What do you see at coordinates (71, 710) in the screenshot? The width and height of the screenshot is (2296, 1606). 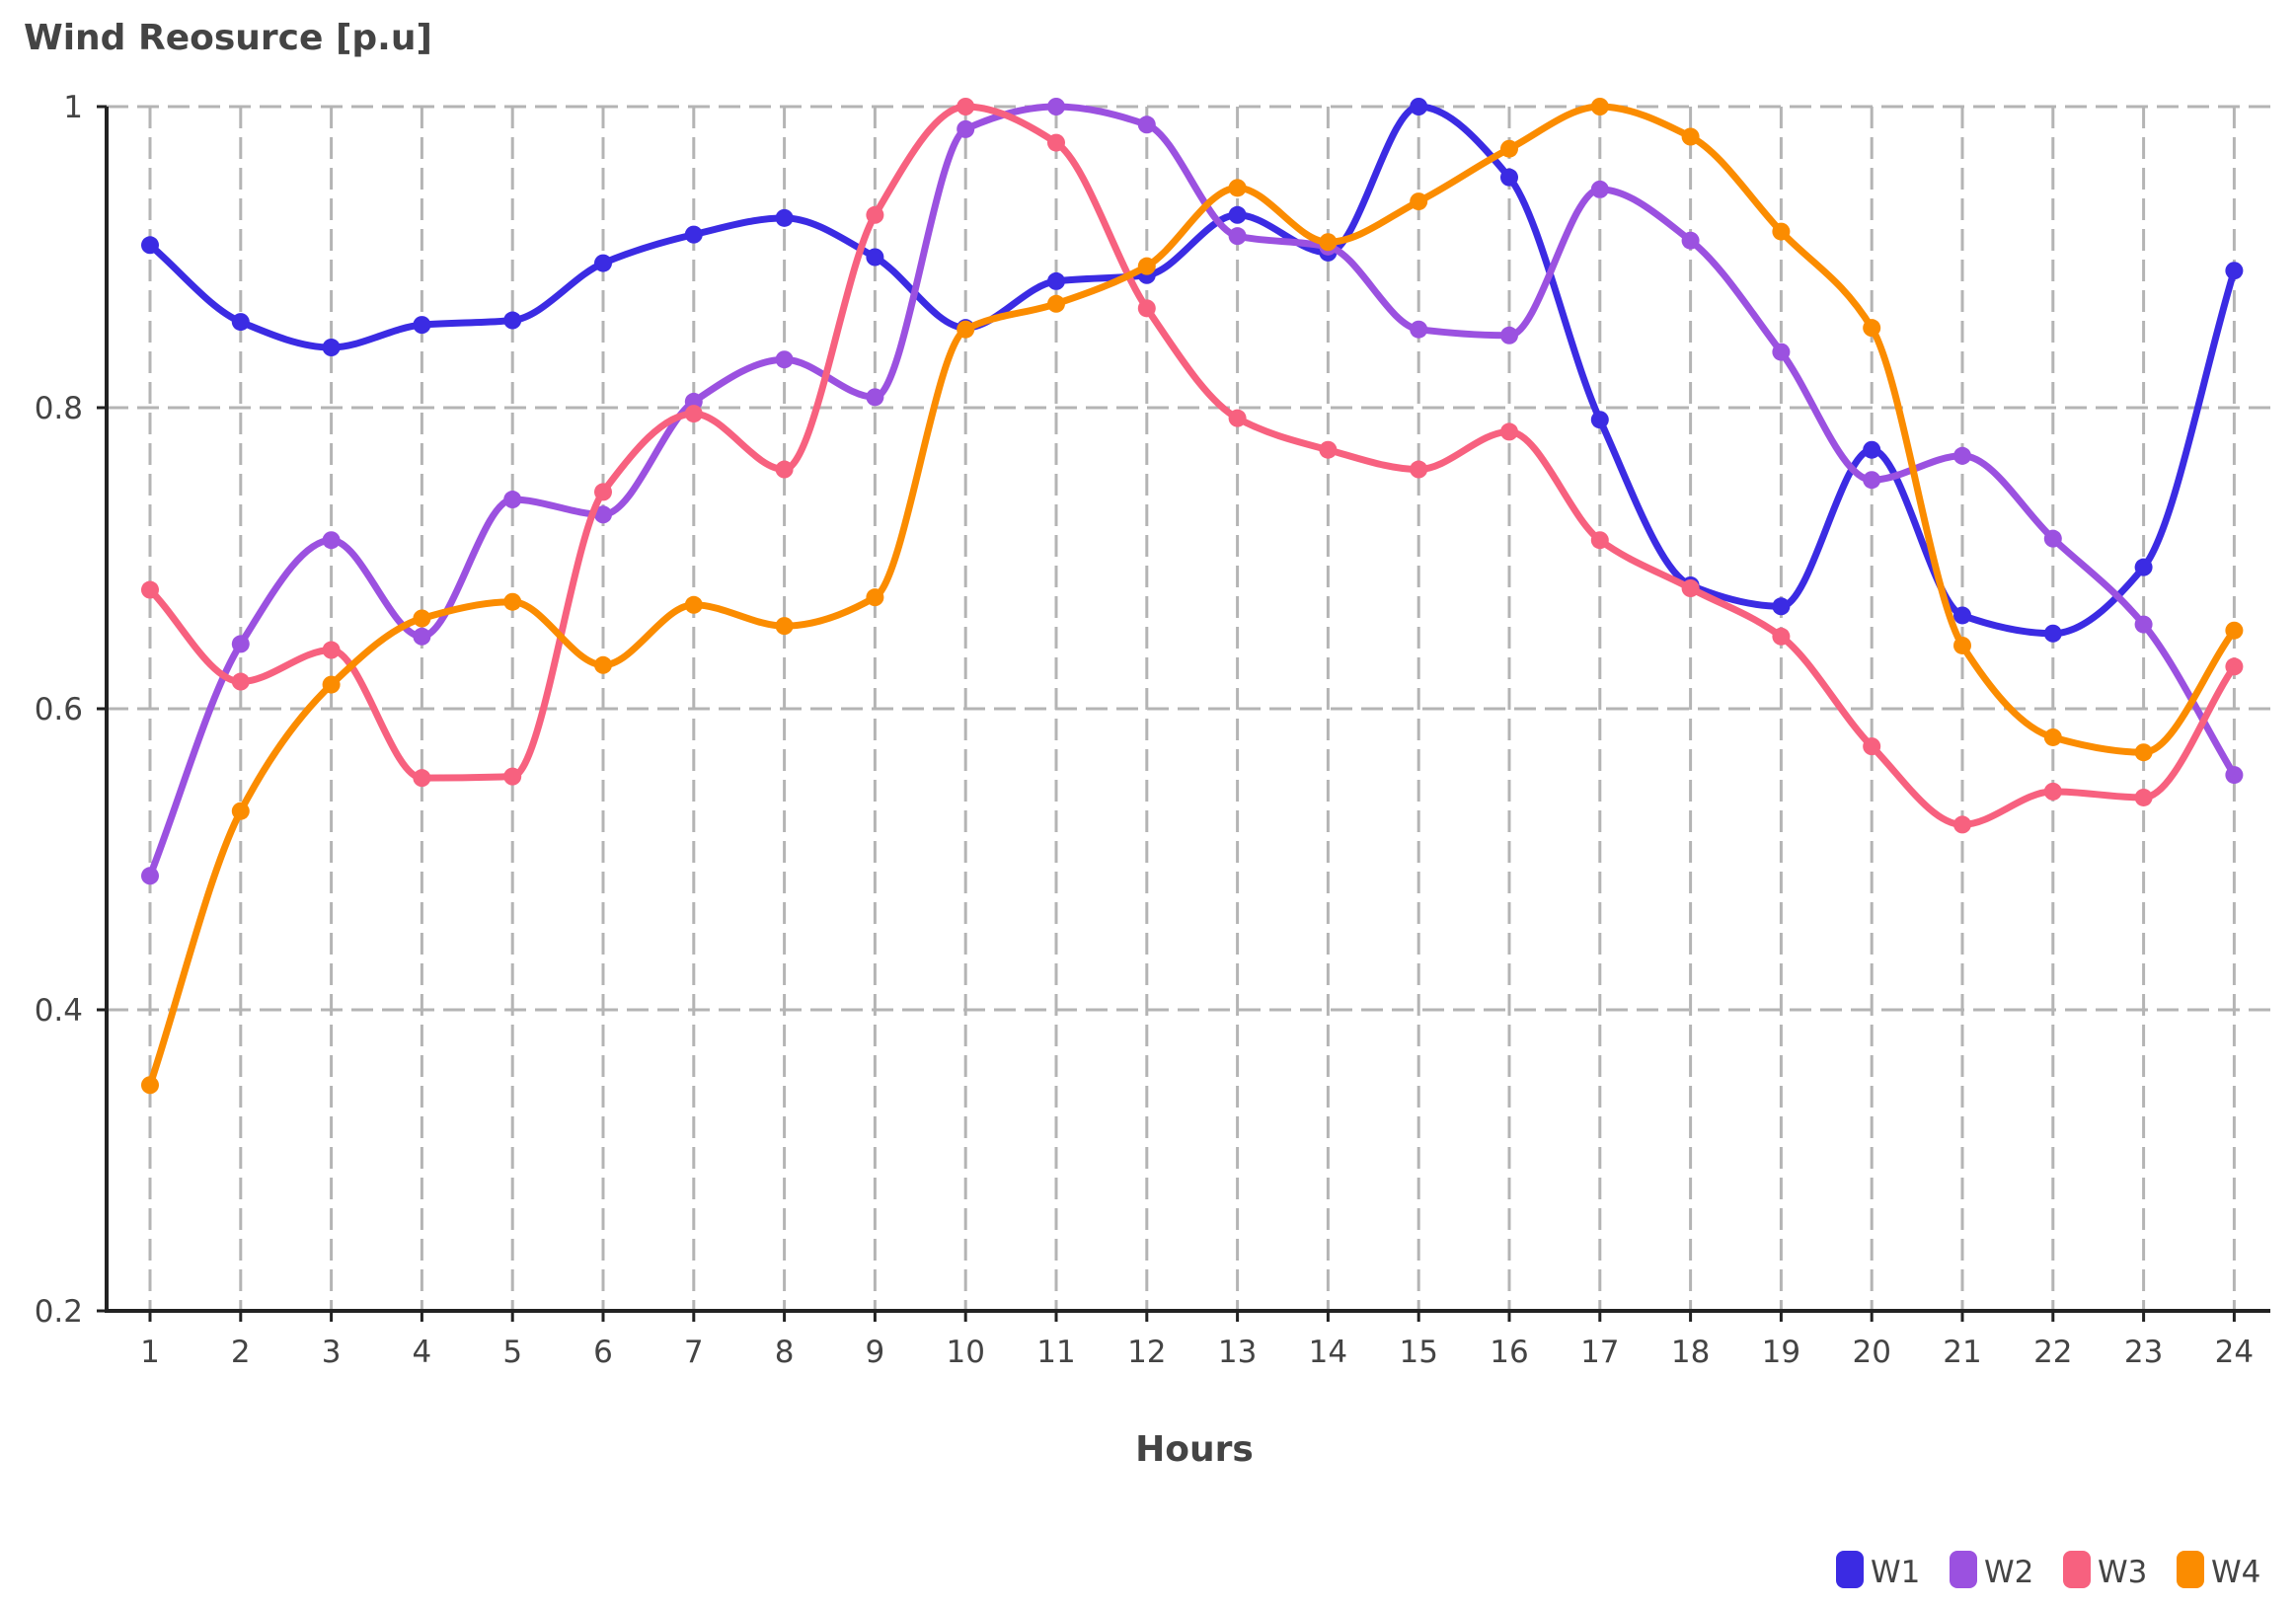 I see `y-ticks: 0.2 0.4 0.6 0.8 1` at bounding box center [71, 710].